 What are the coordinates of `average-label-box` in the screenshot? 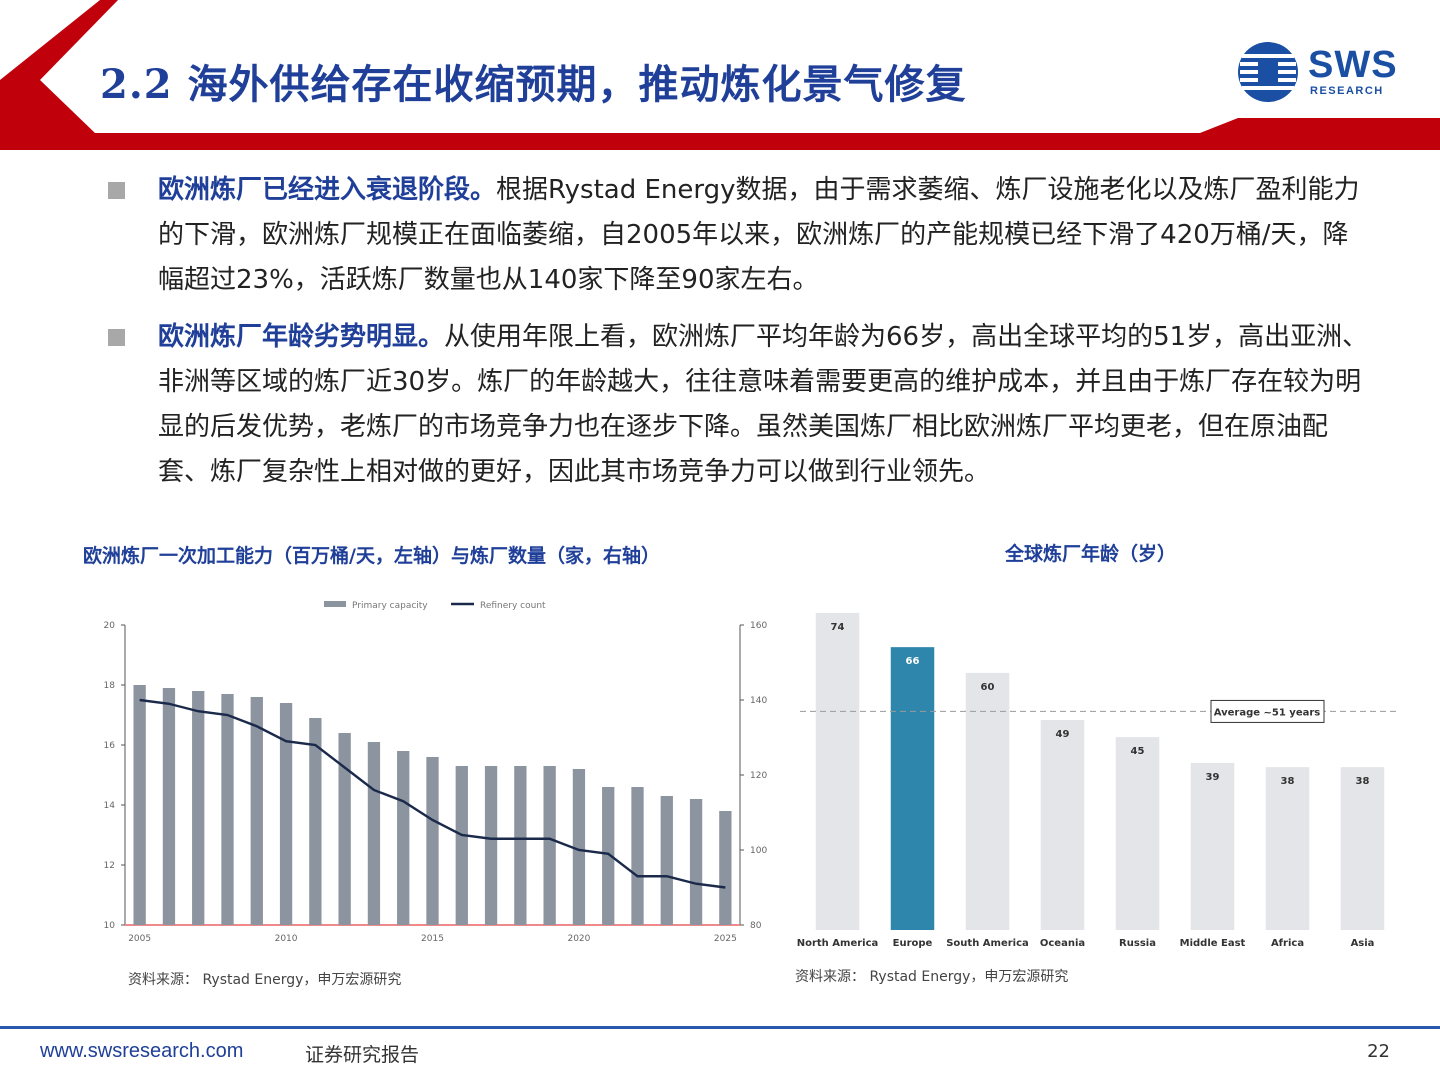 It's located at (1267, 711).